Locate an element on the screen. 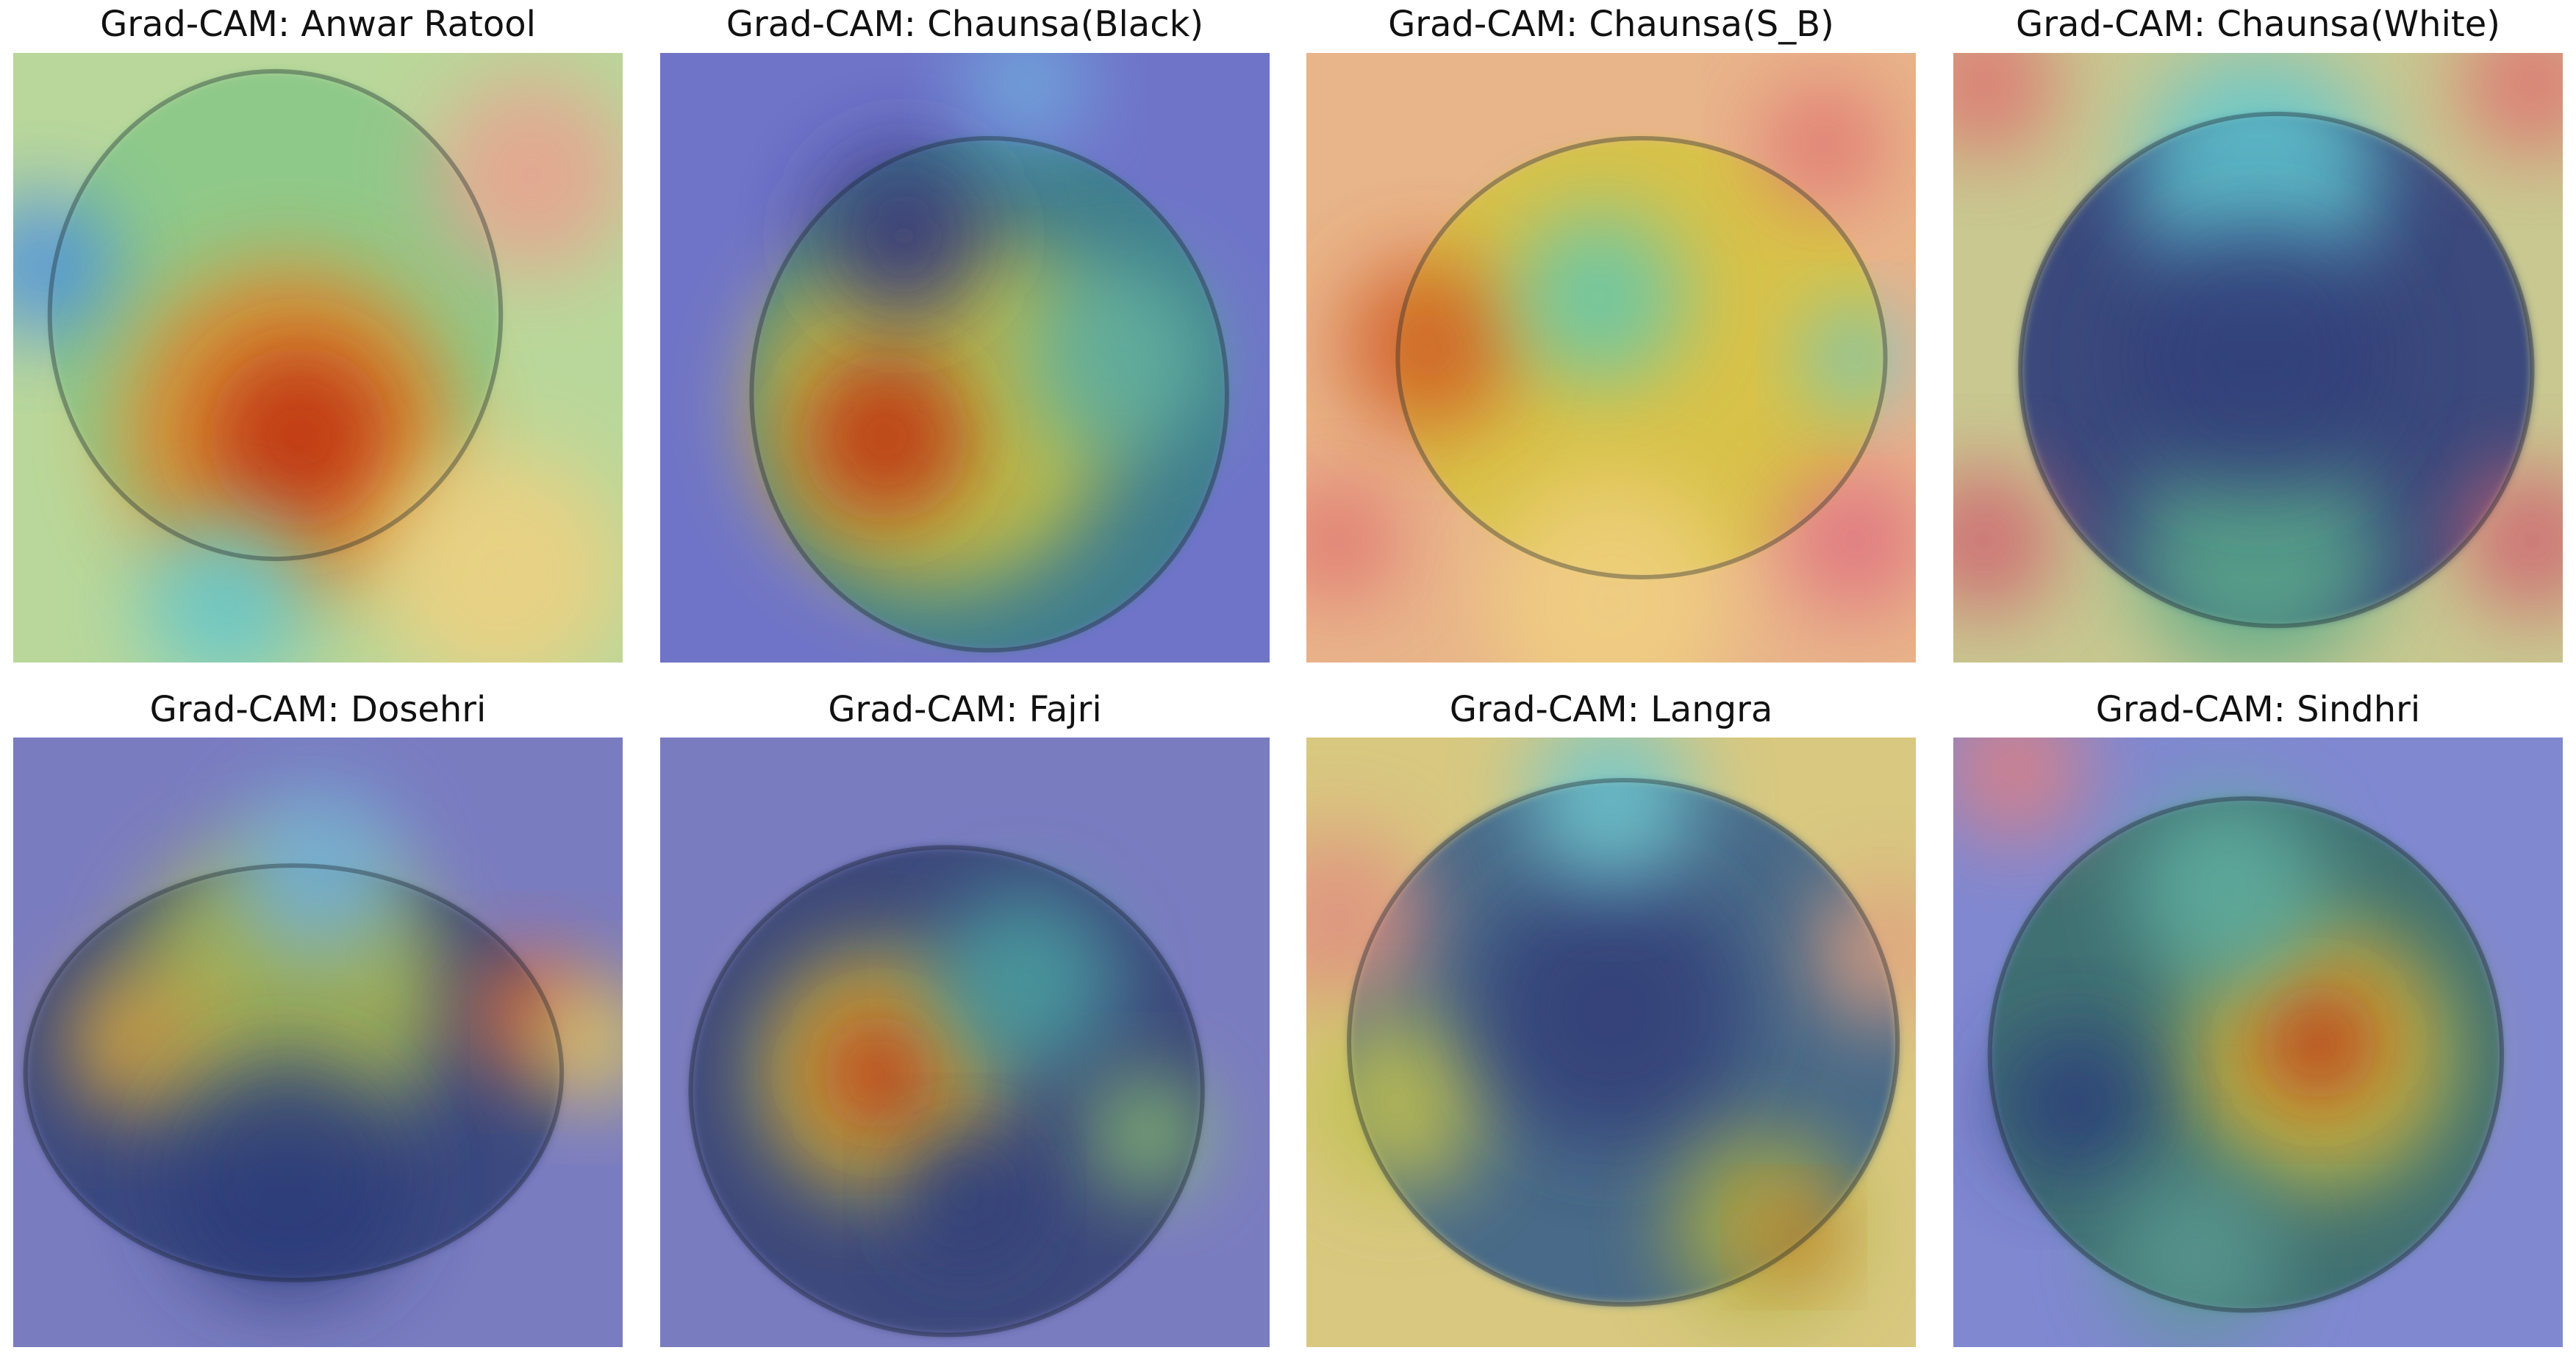 This screenshot has height=1364, width=2576. panel-title: Grad-CAM: Anwar Ratool is located at coordinates (318, 24).